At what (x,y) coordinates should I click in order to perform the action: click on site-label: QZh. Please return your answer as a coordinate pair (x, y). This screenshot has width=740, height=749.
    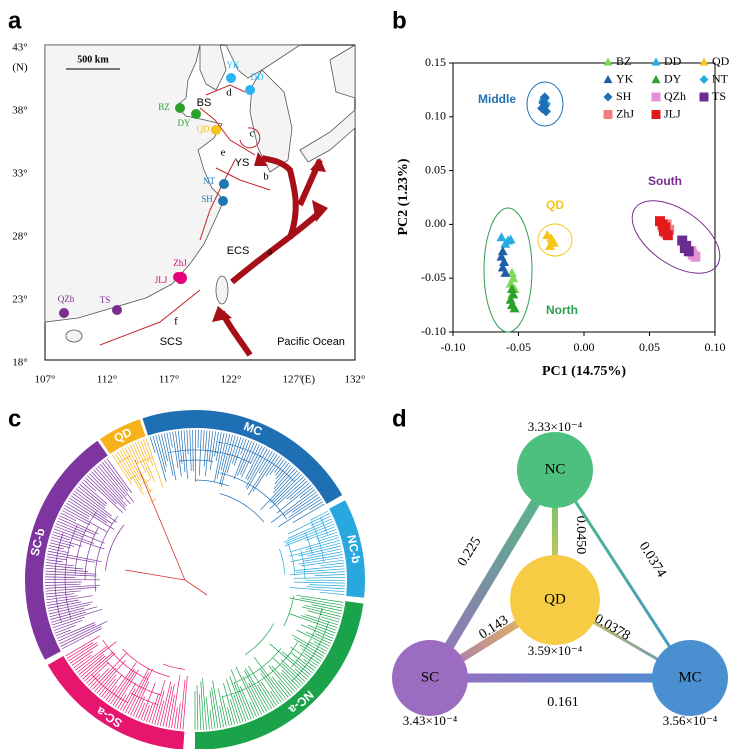
    Looking at the image, I should click on (66, 299).